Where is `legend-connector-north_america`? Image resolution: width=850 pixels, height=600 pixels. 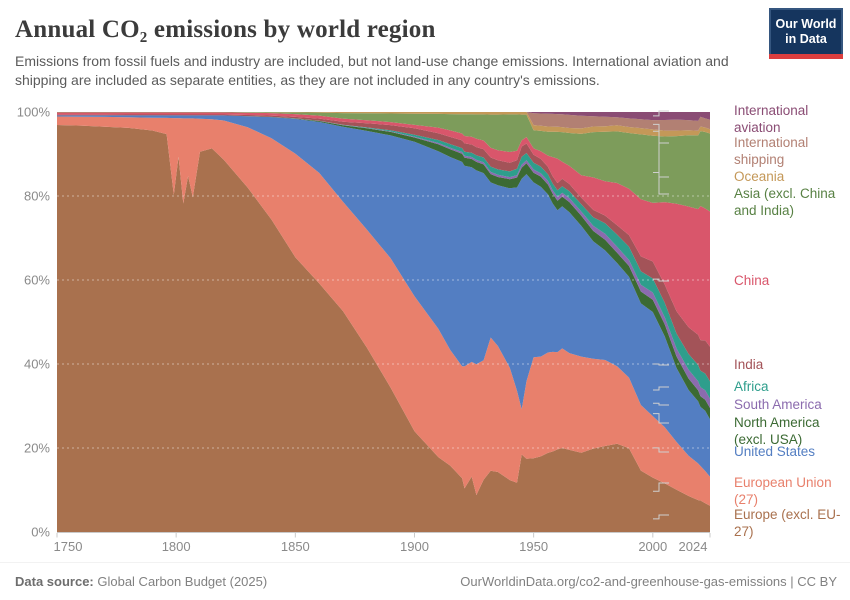
legend-connector-north_america is located at coordinates (661, 418).